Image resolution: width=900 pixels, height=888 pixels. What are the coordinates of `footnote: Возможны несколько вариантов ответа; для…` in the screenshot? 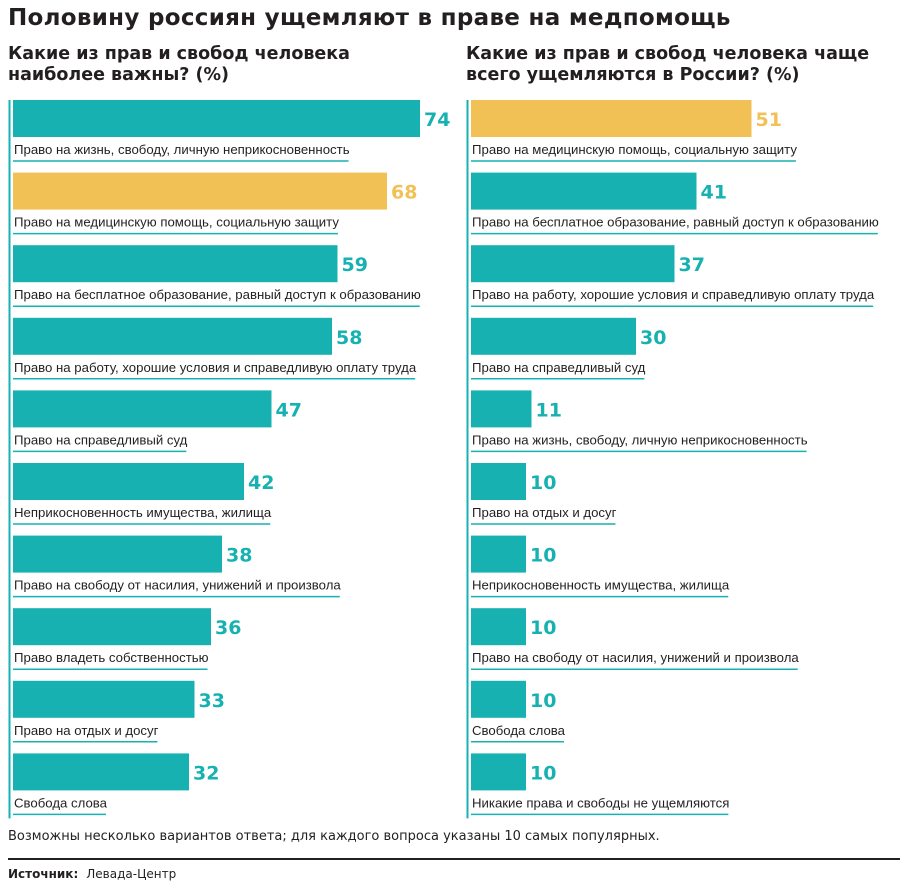 It's located at (334, 836).